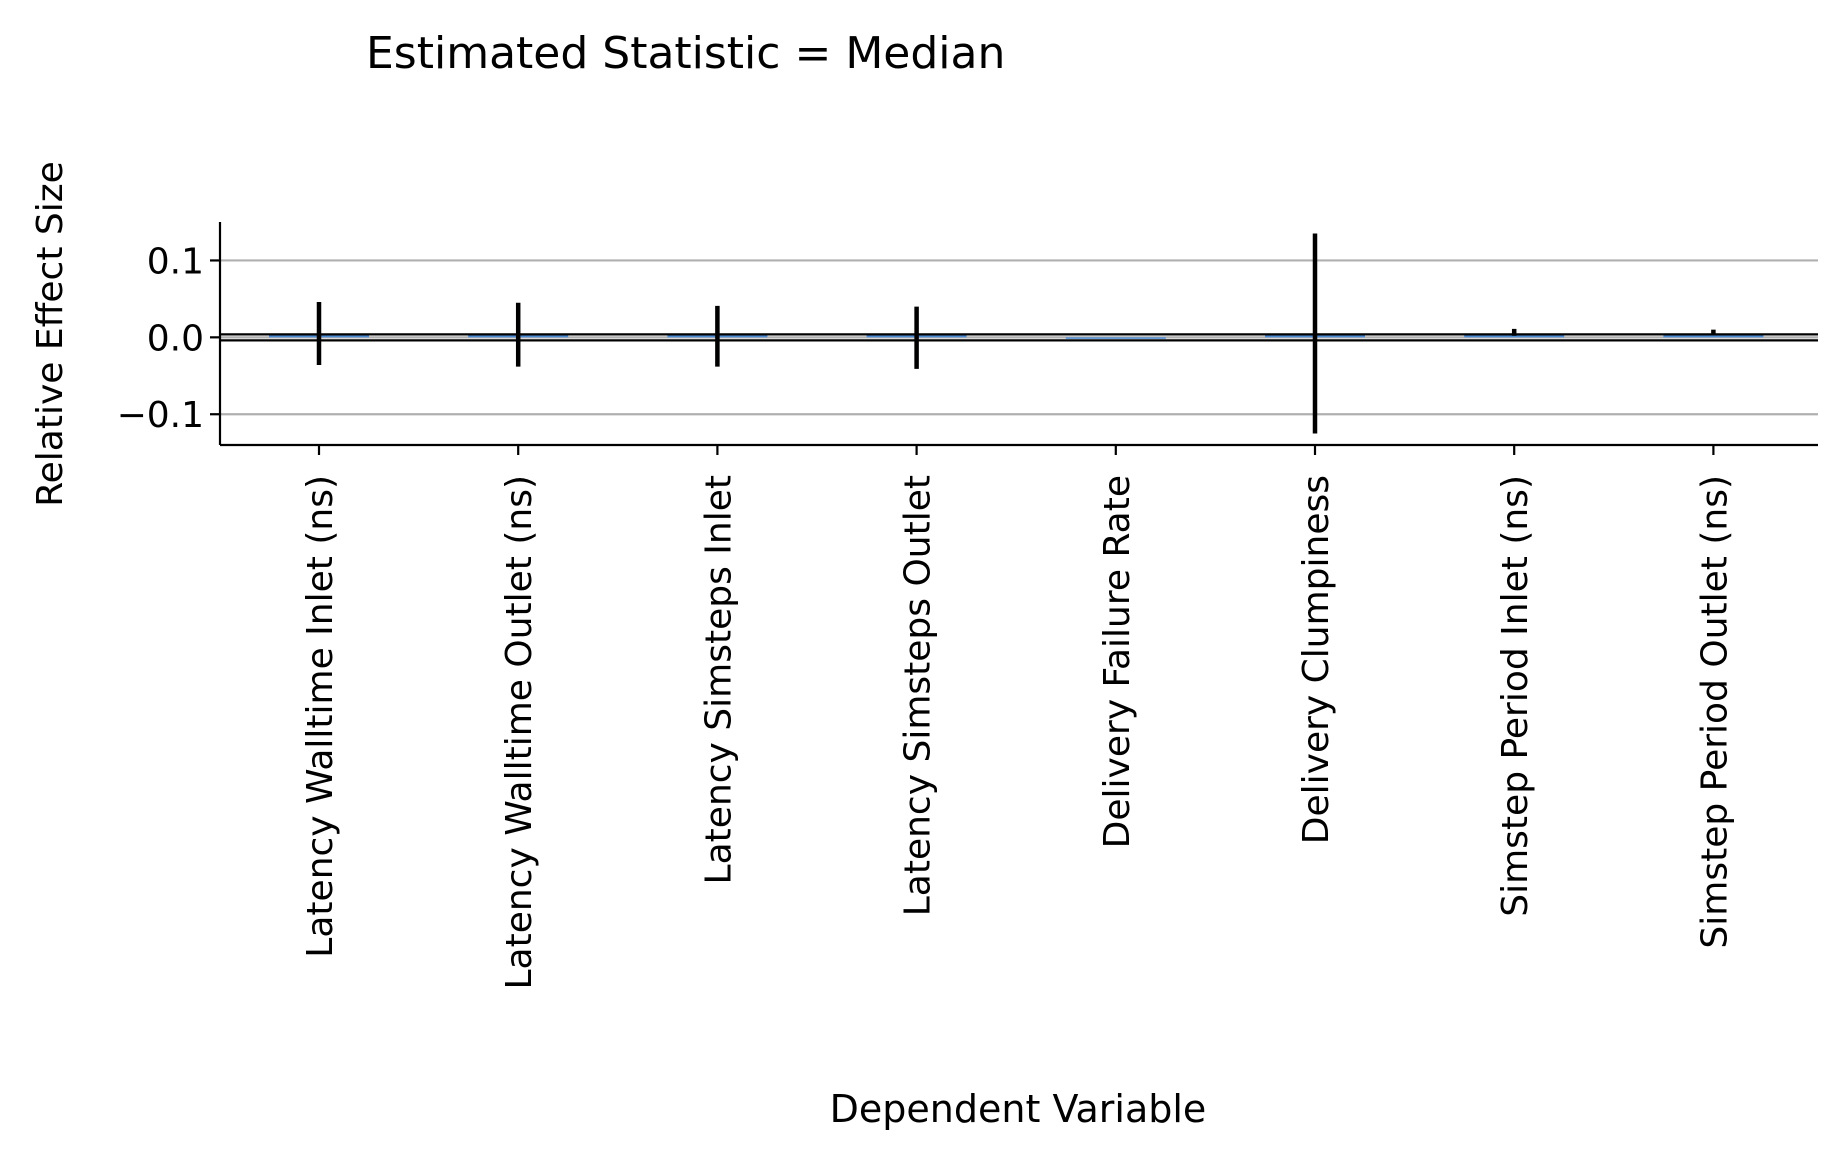 Image resolution: width=1836 pixels, height=1156 pixels. I want to click on error-bars, so click(1016, 333).